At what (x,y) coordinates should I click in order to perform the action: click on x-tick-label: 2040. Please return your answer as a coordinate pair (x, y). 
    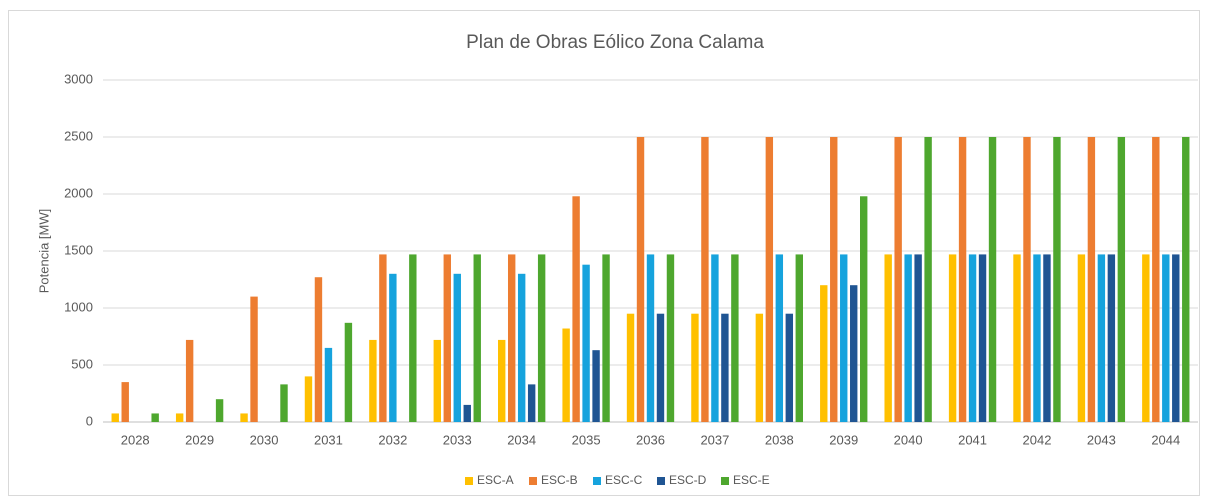
    Looking at the image, I should click on (908, 439).